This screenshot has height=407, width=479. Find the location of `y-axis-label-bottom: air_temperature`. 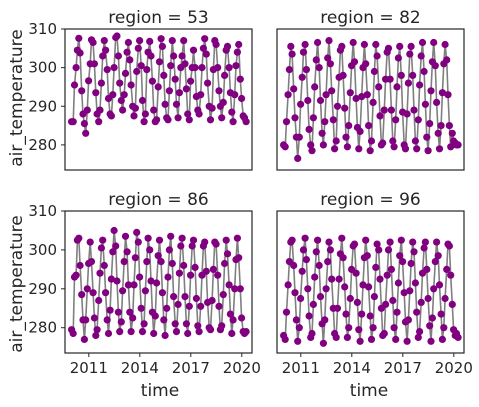

y-axis-label-bottom: air_temperature is located at coordinates (17, 284).